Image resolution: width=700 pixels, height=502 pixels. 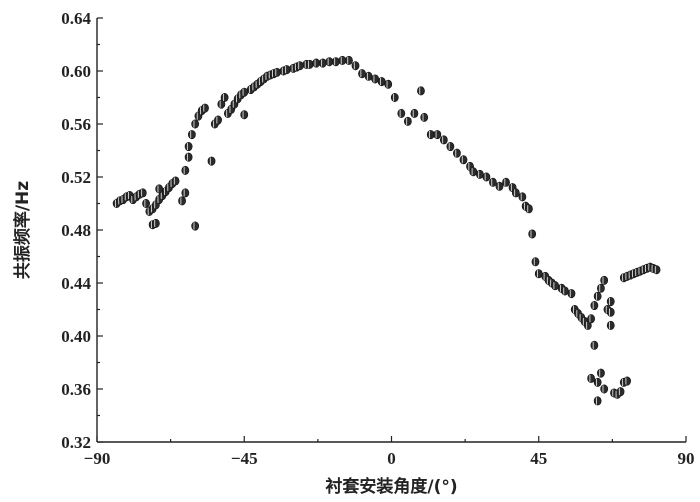 What do you see at coordinates (76, 336) in the screenshot?
I see `y-tick-label: 0.40` at bounding box center [76, 336].